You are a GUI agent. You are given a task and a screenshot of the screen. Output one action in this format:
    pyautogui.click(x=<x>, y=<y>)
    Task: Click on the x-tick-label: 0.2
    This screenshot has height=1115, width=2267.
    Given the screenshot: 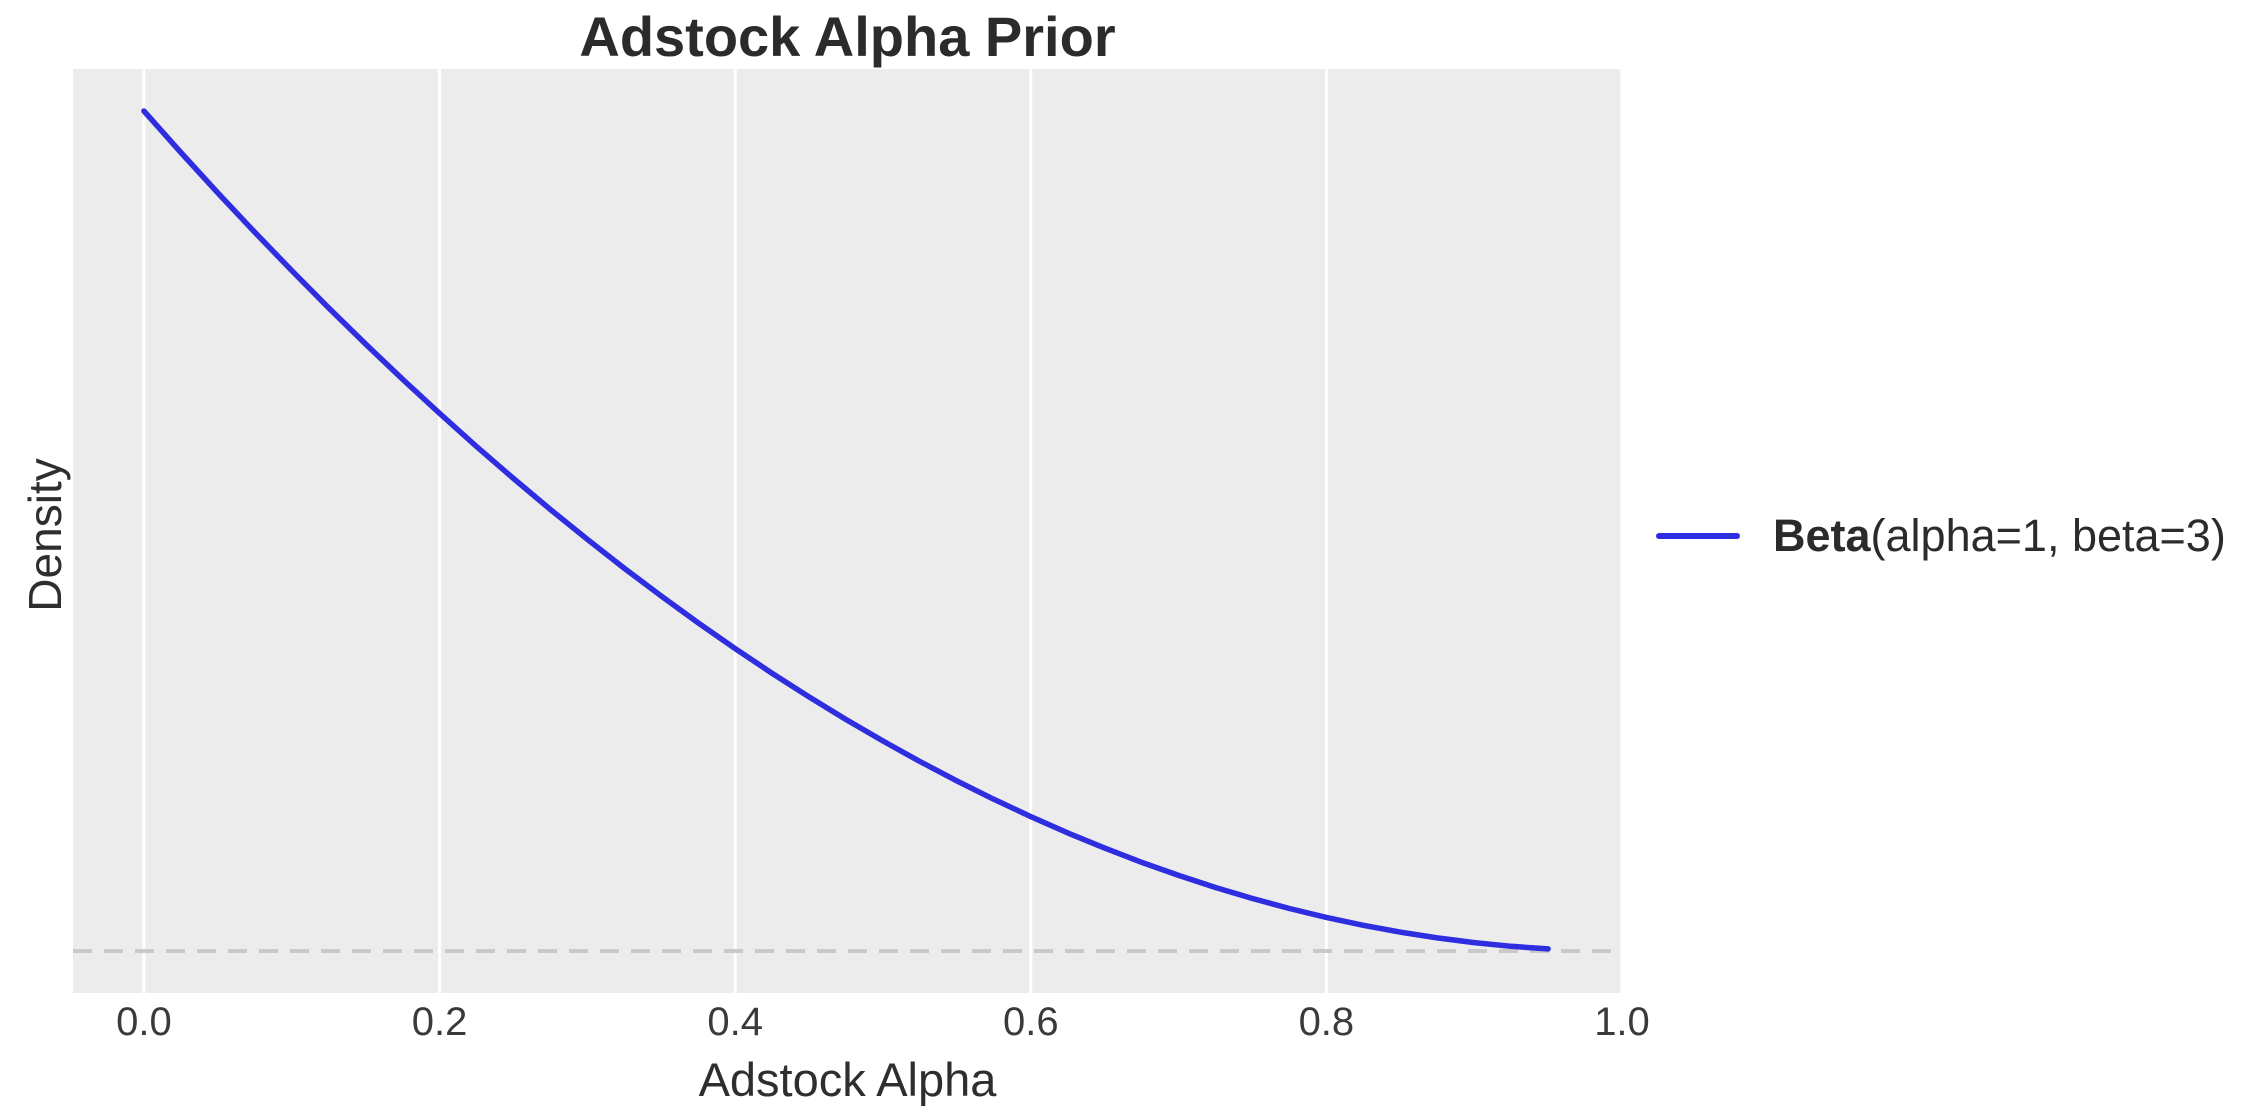 What is the action you would take?
    pyautogui.click(x=439, y=1022)
    